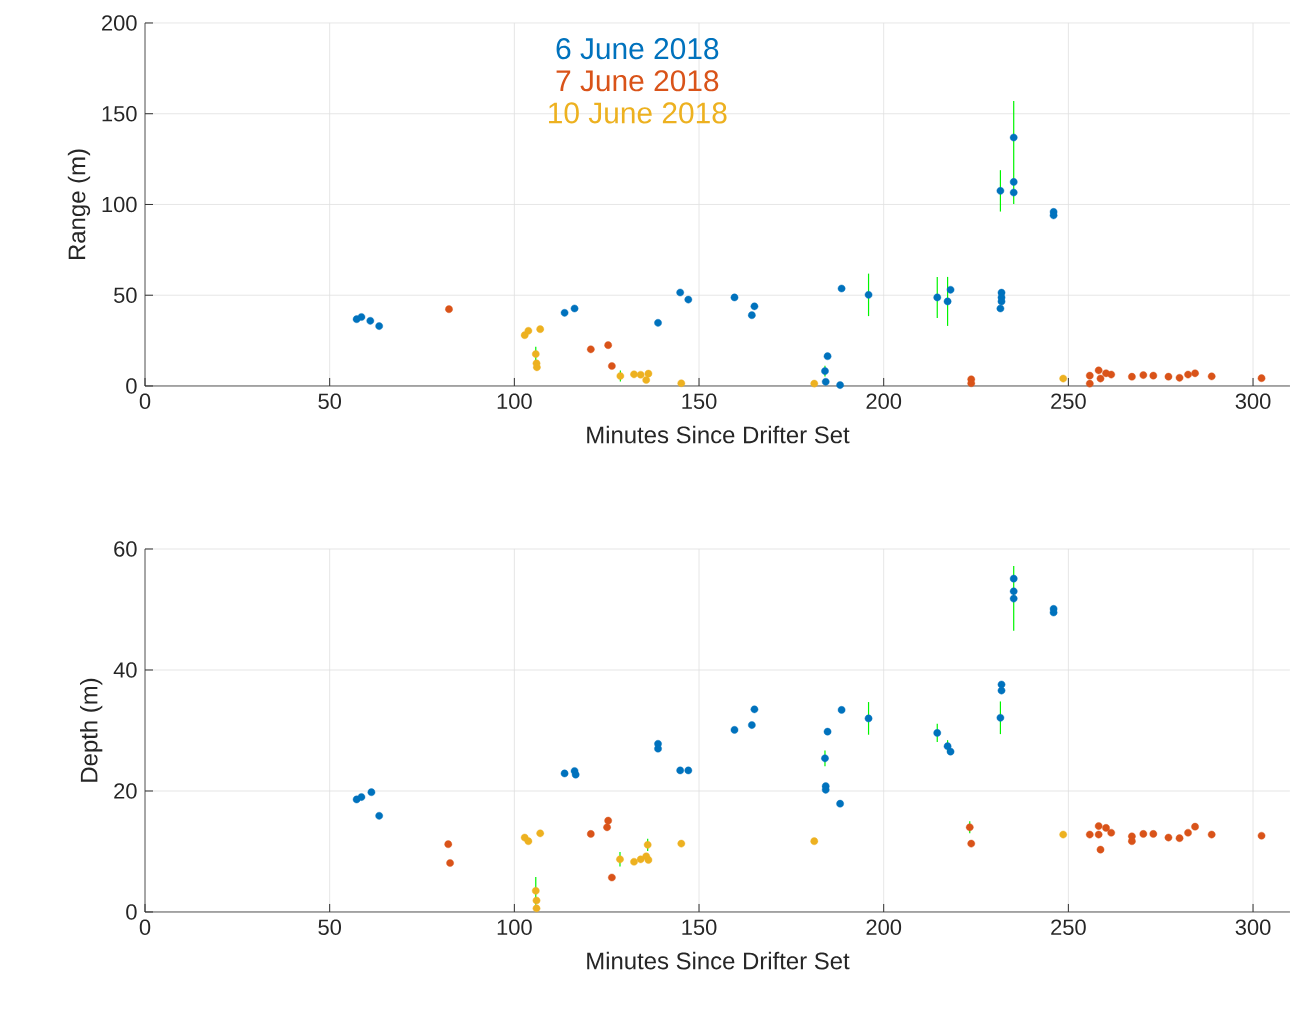 Image resolution: width=1291 pixels, height=1018 pixels. I want to click on y-axis-title: Range (m), so click(79, 204).